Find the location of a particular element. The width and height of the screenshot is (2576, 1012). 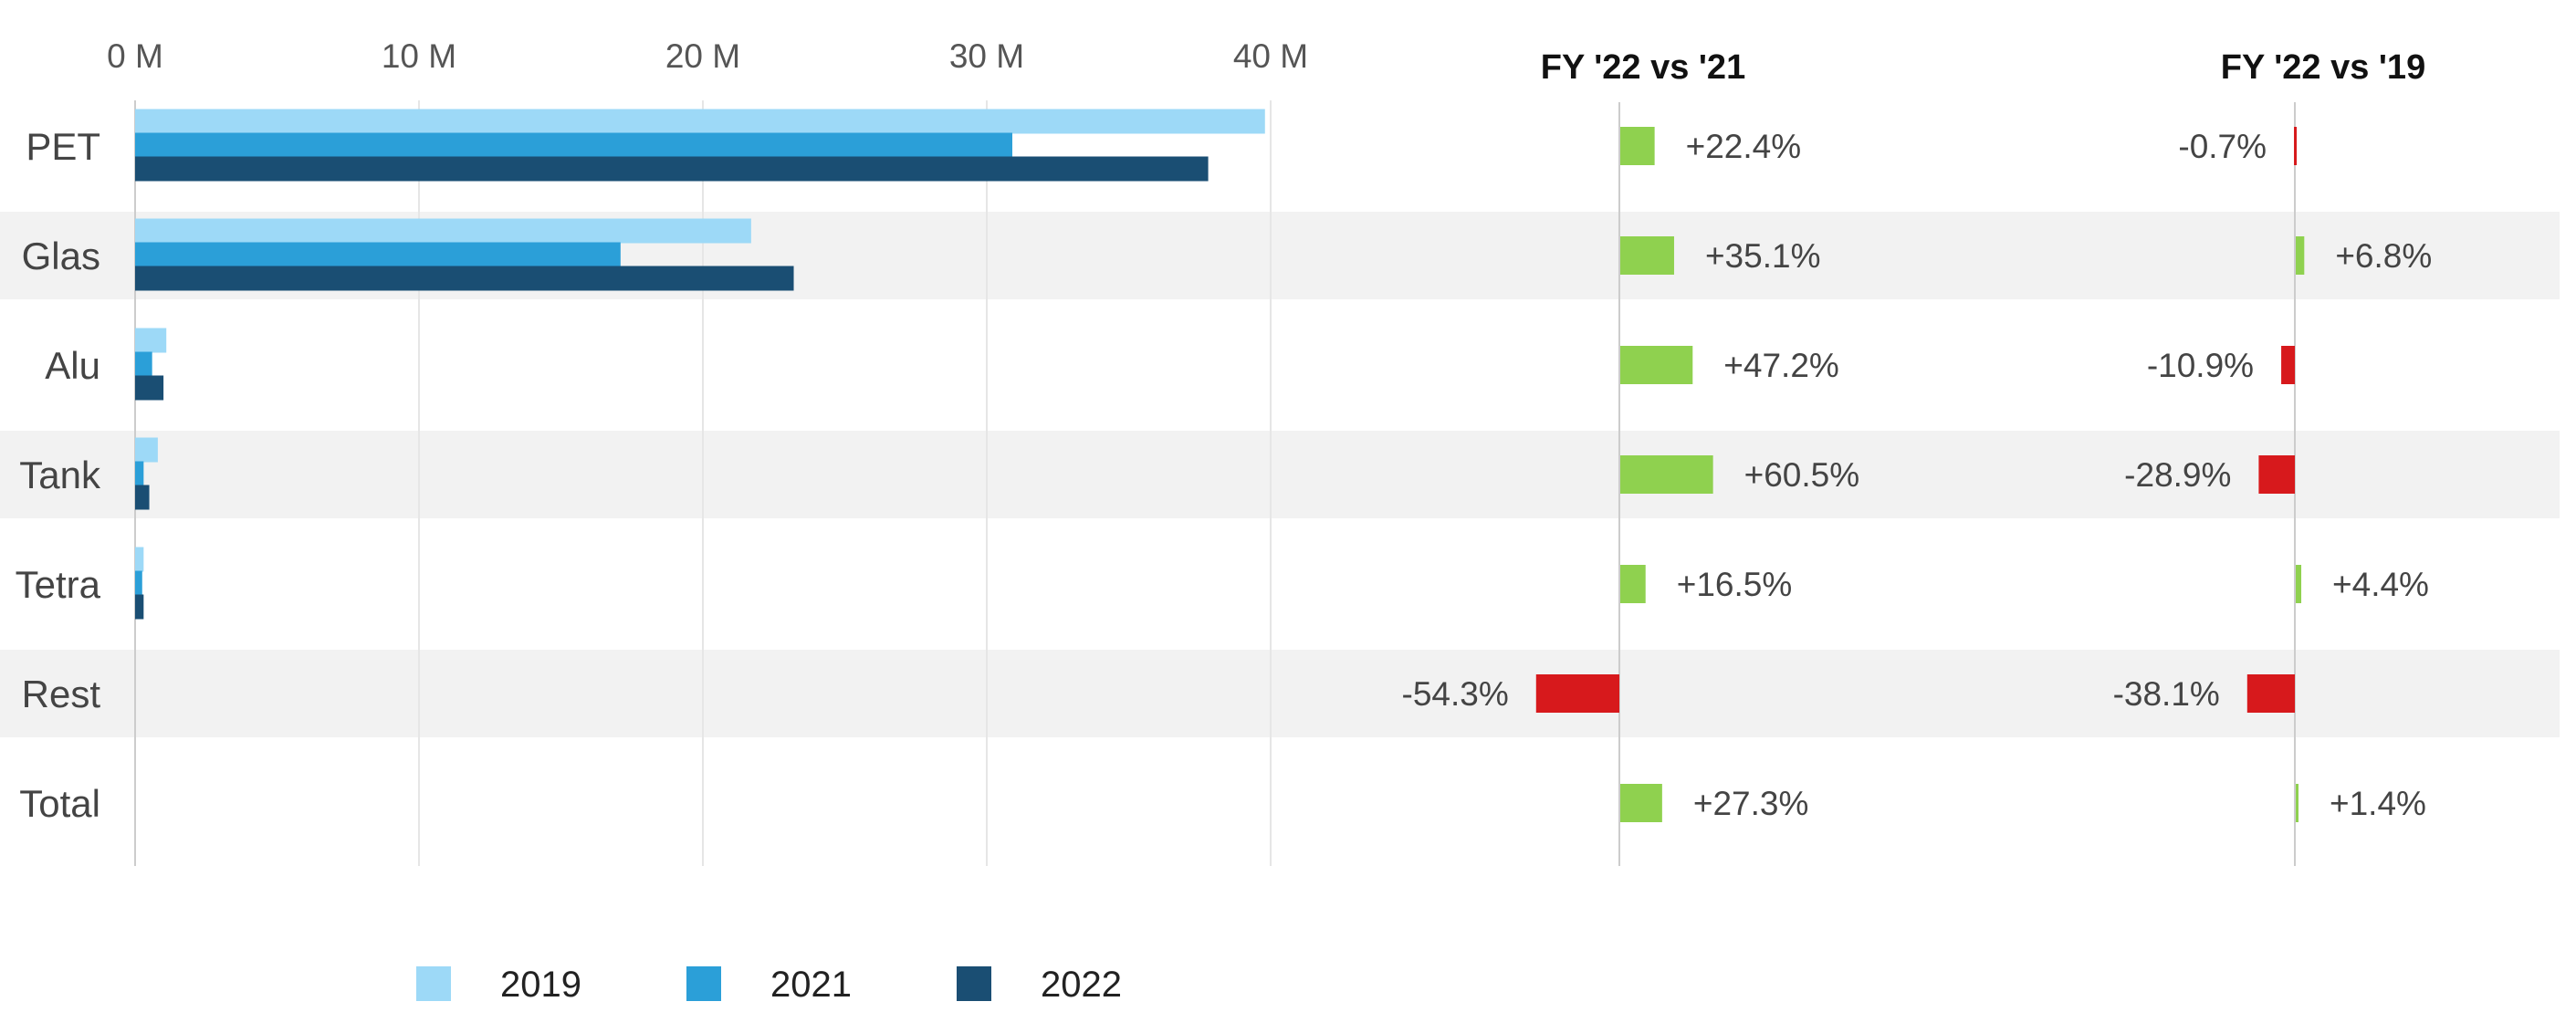

comparison-bar-1-rest is located at coordinates (1577, 693).